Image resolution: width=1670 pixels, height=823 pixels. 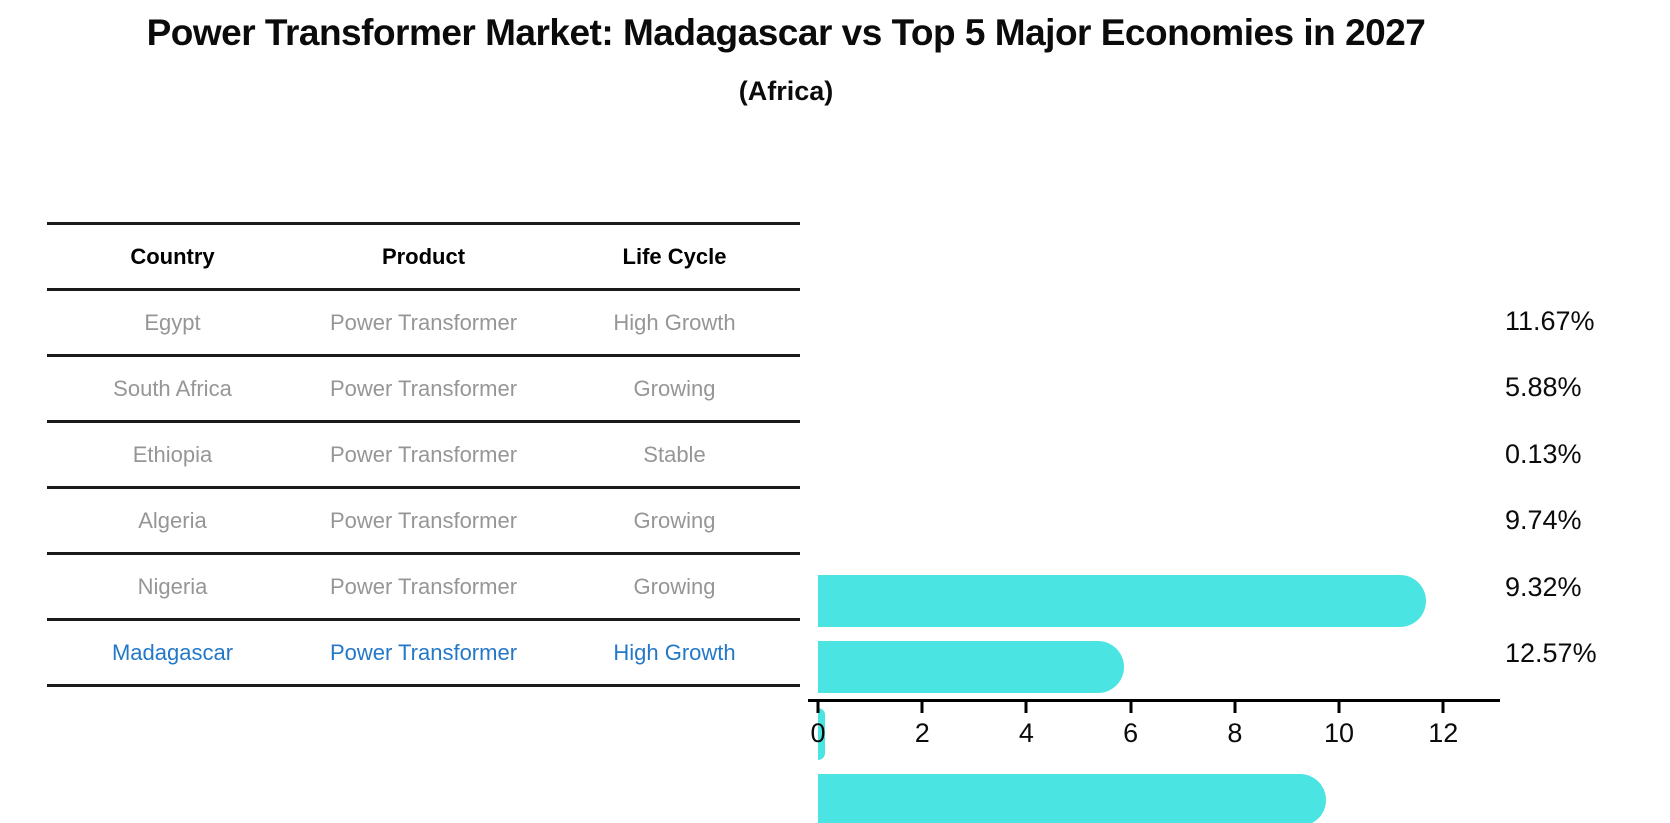 What do you see at coordinates (1154, 700) in the screenshot?
I see `x-axis-line` at bounding box center [1154, 700].